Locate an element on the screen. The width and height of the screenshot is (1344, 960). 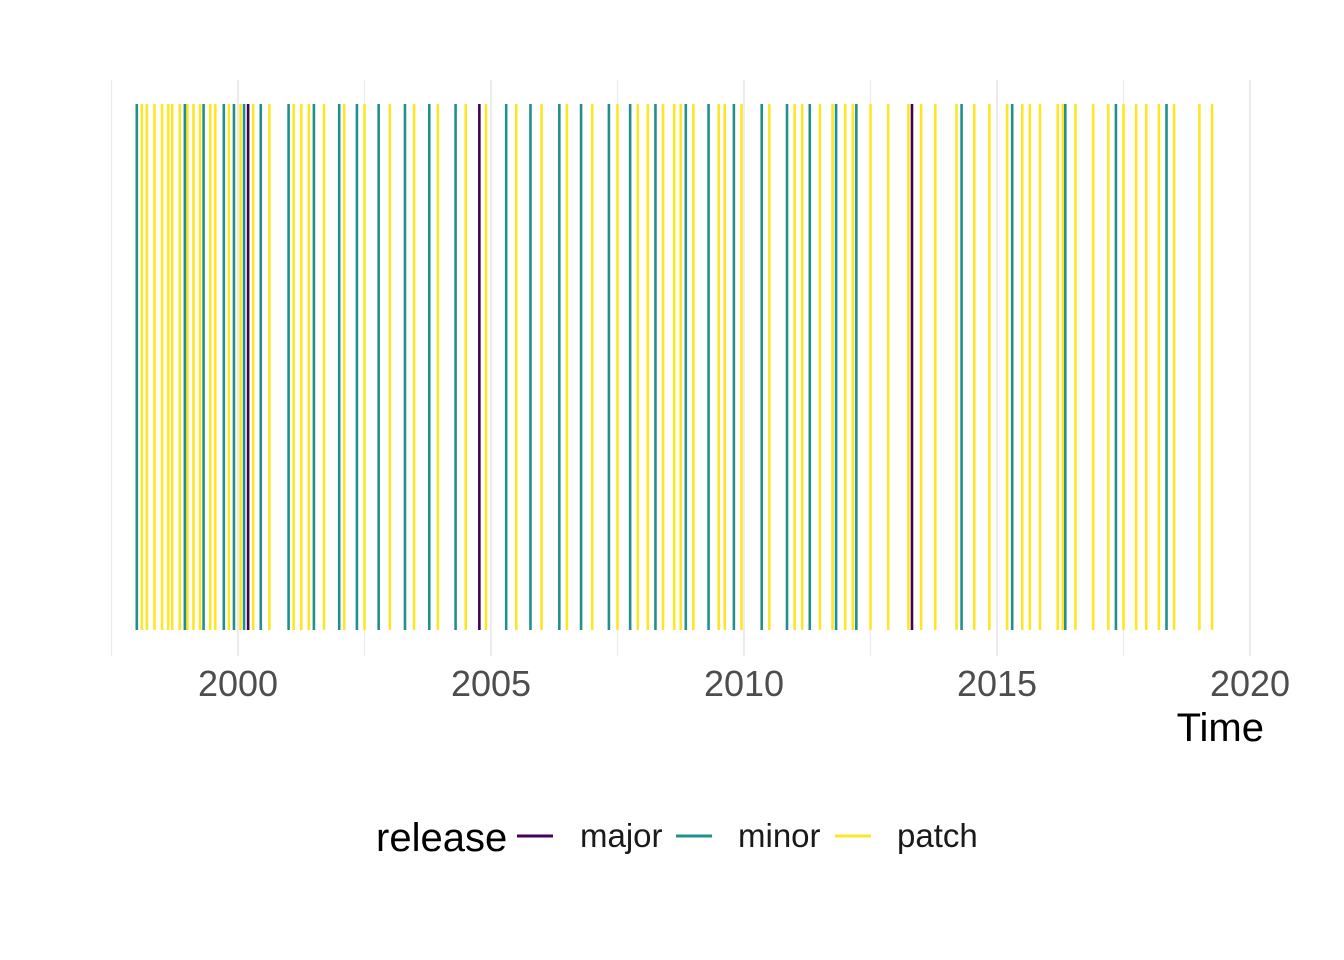
x-tick-label: 2010 is located at coordinates (744, 683).